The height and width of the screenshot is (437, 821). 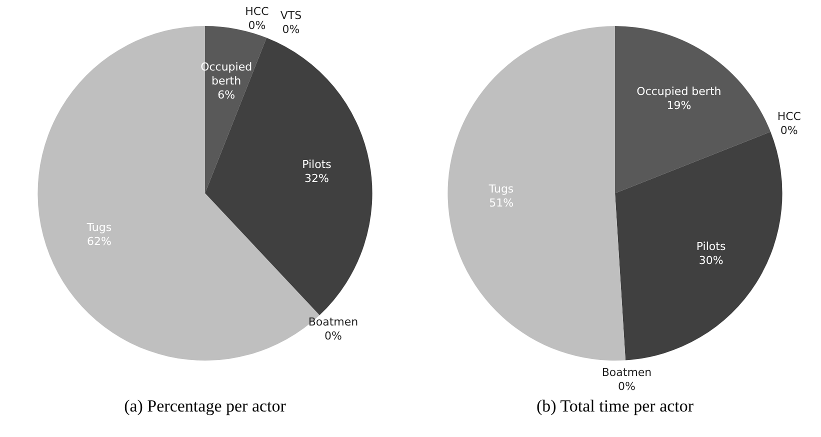 What do you see at coordinates (291, 15) in the screenshot?
I see `category-label: VTS` at bounding box center [291, 15].